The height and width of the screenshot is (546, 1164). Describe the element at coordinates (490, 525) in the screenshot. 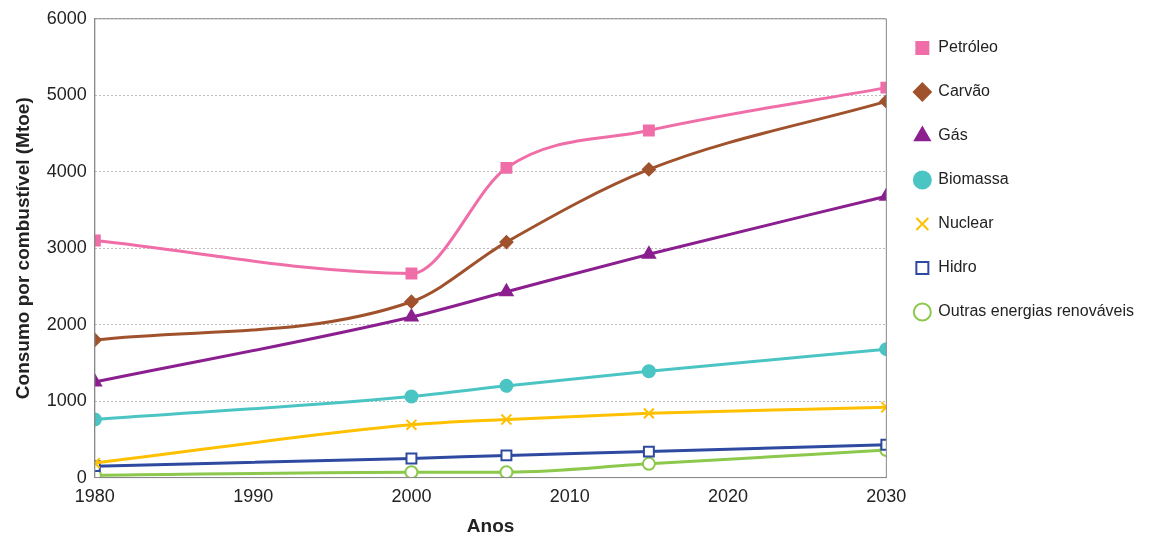

I see `x-axis-title: Anos` at that location.